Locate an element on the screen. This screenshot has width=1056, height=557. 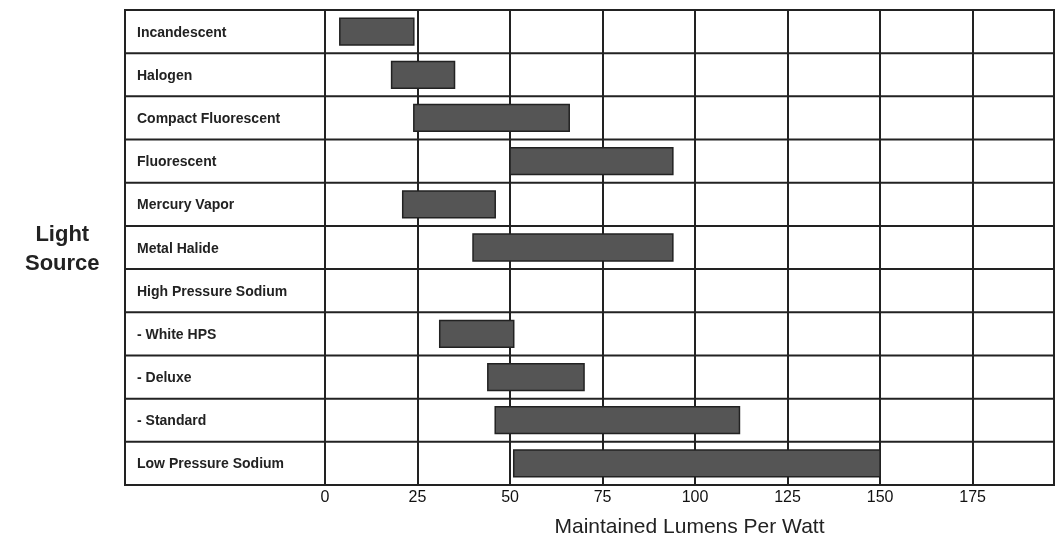
x-tick-label: 0 is located at coordinates (325, 496).